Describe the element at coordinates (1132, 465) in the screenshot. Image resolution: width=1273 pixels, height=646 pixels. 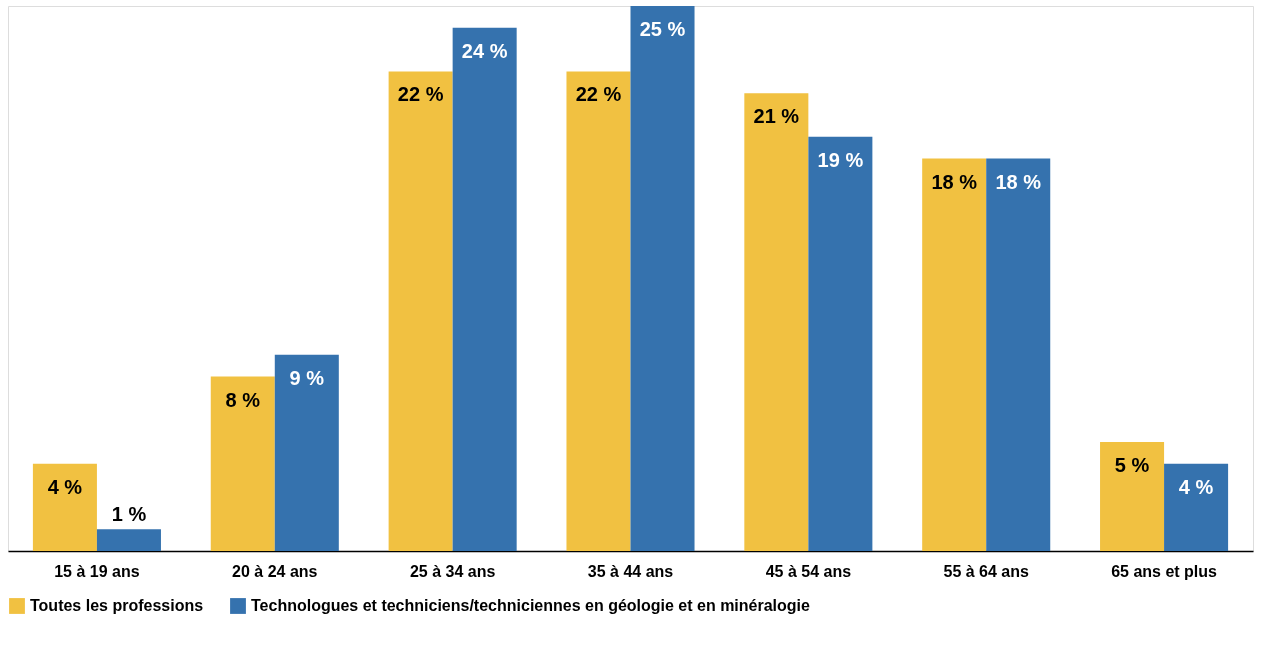
I see `data-label: 5 %` at that location.